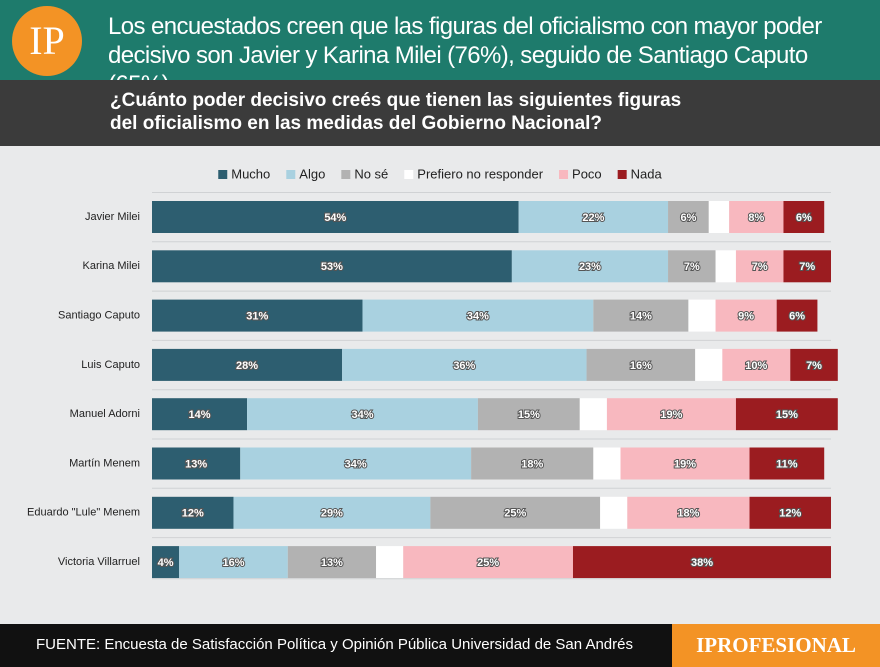 This screenshot has height=667, width=880. Describe the element at coordinates (105, 414) in the screenshot. I see `category-label: Manuel Adorni` at that location.